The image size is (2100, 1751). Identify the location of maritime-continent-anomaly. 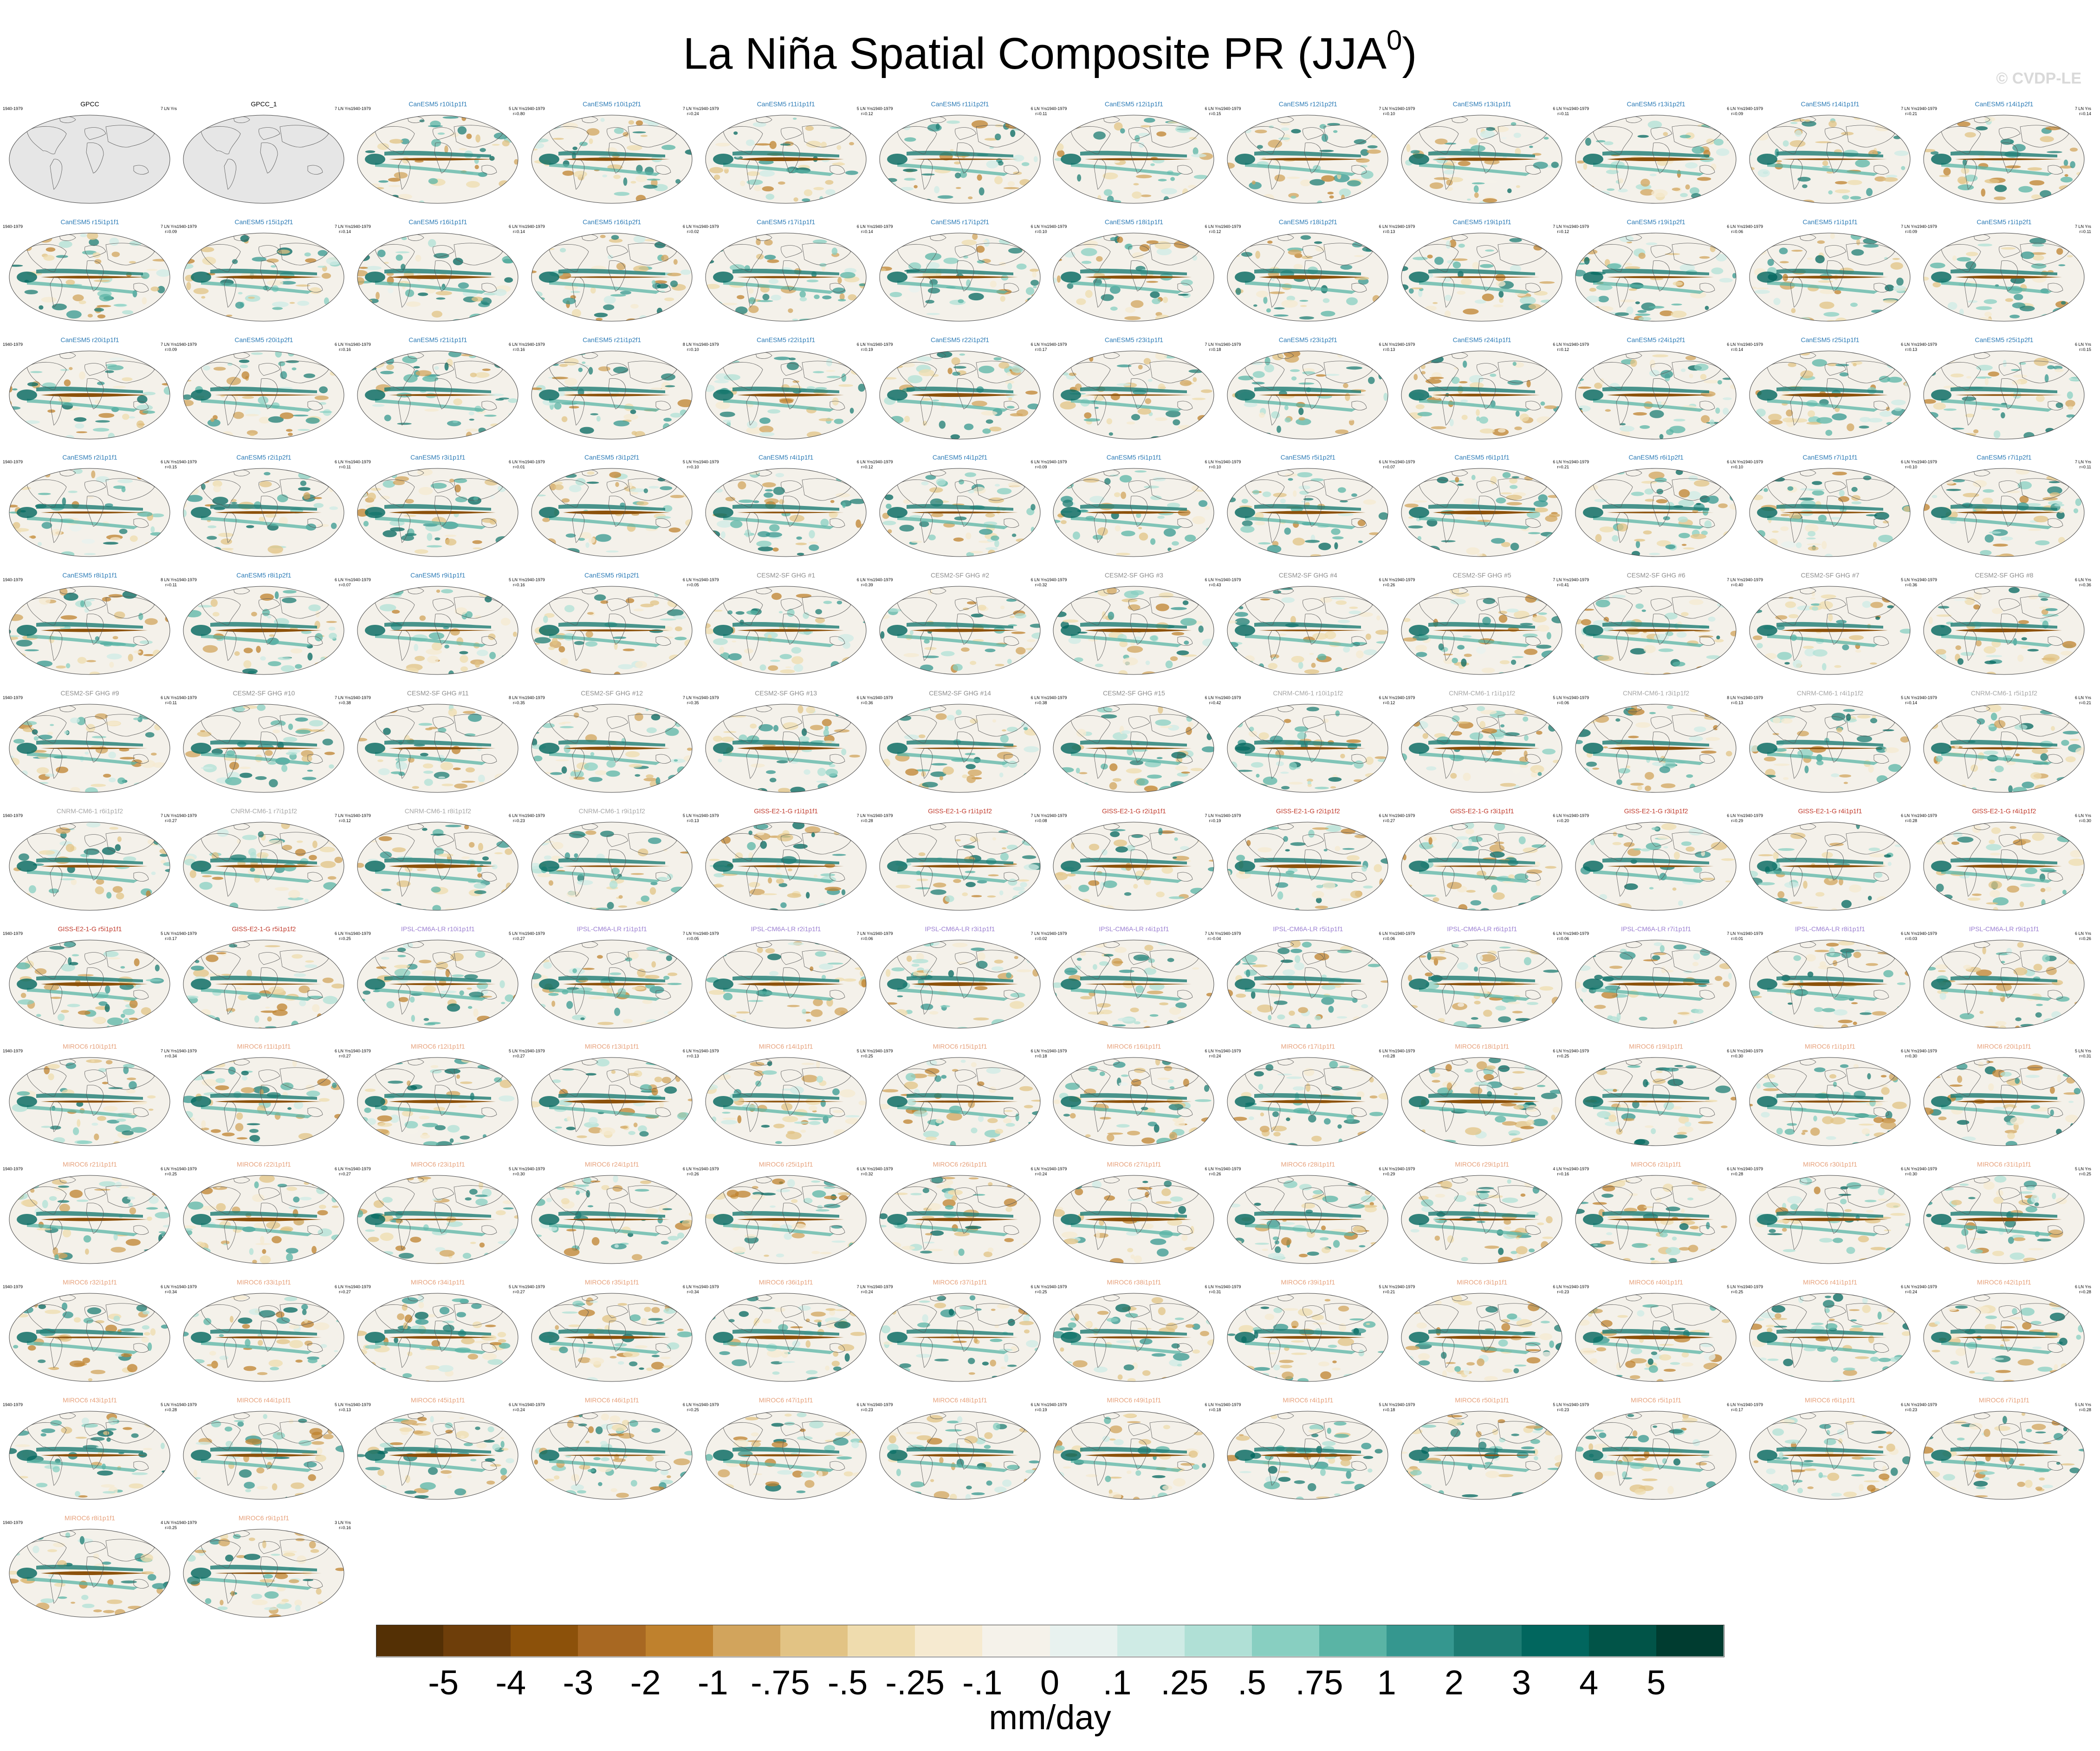
(27, 277).